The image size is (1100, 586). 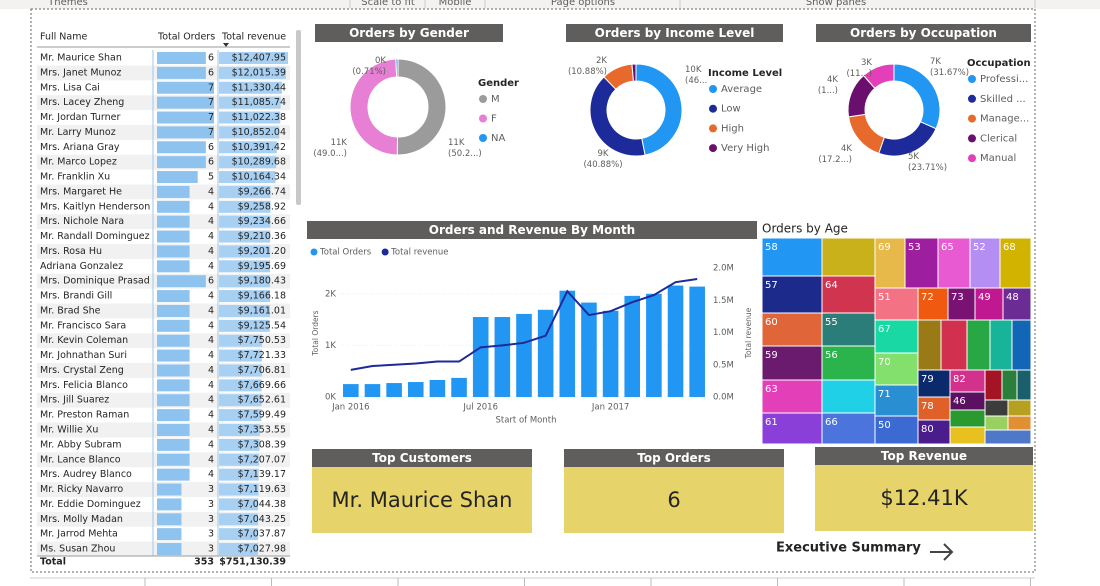 What do you see at coordinates (674, 458) in the screenshot?
I see `card-title: Top Orders` at bounding box center [674, 458].